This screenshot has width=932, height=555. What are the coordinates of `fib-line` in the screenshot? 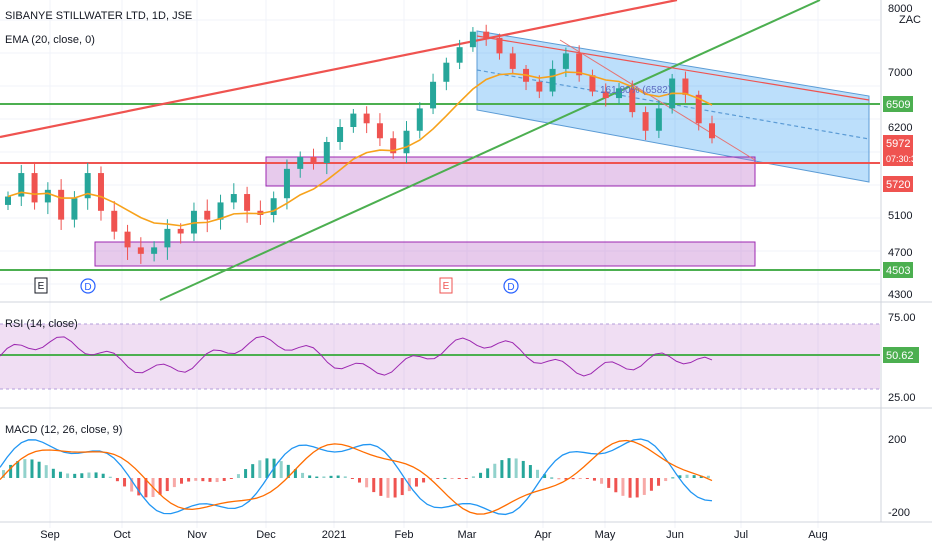 It's located at (657, 100).